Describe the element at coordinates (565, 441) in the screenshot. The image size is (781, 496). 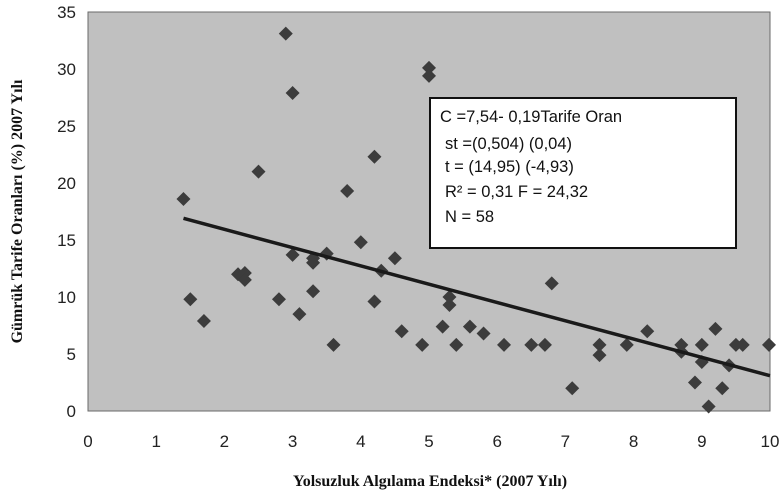
I see `x-tick-label: 7` at that location.